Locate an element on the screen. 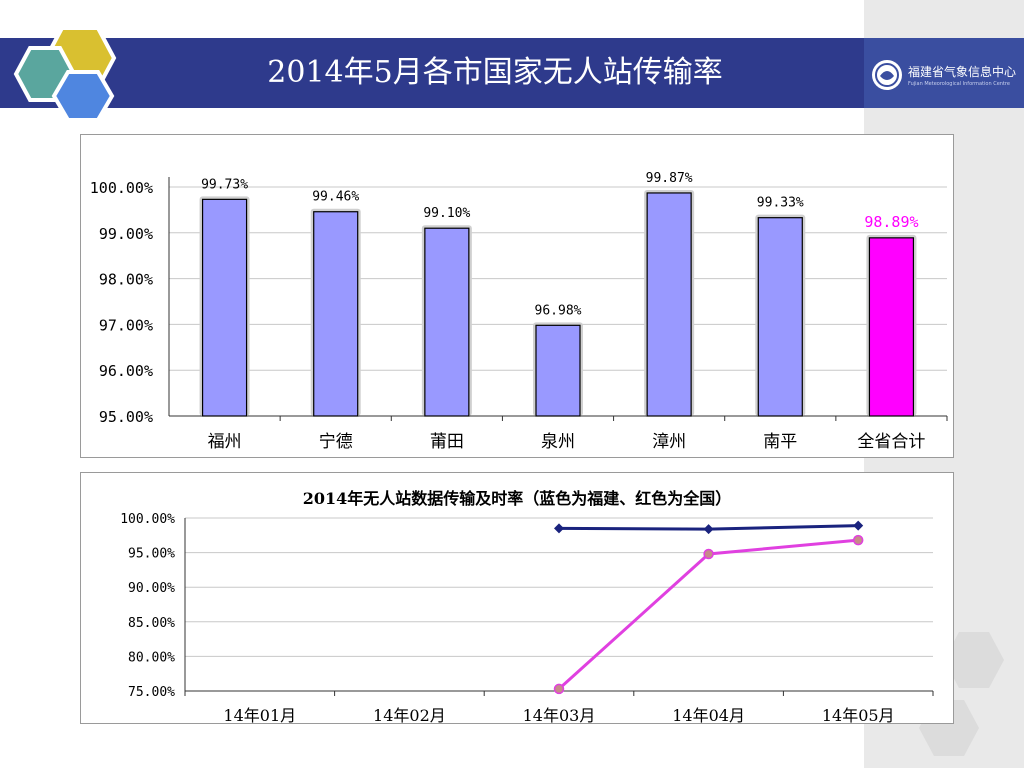 Image resolution: width=1024 pixels, height=772 pixels. y-tick-label: 96.00% is located at coordinates (126, 371).